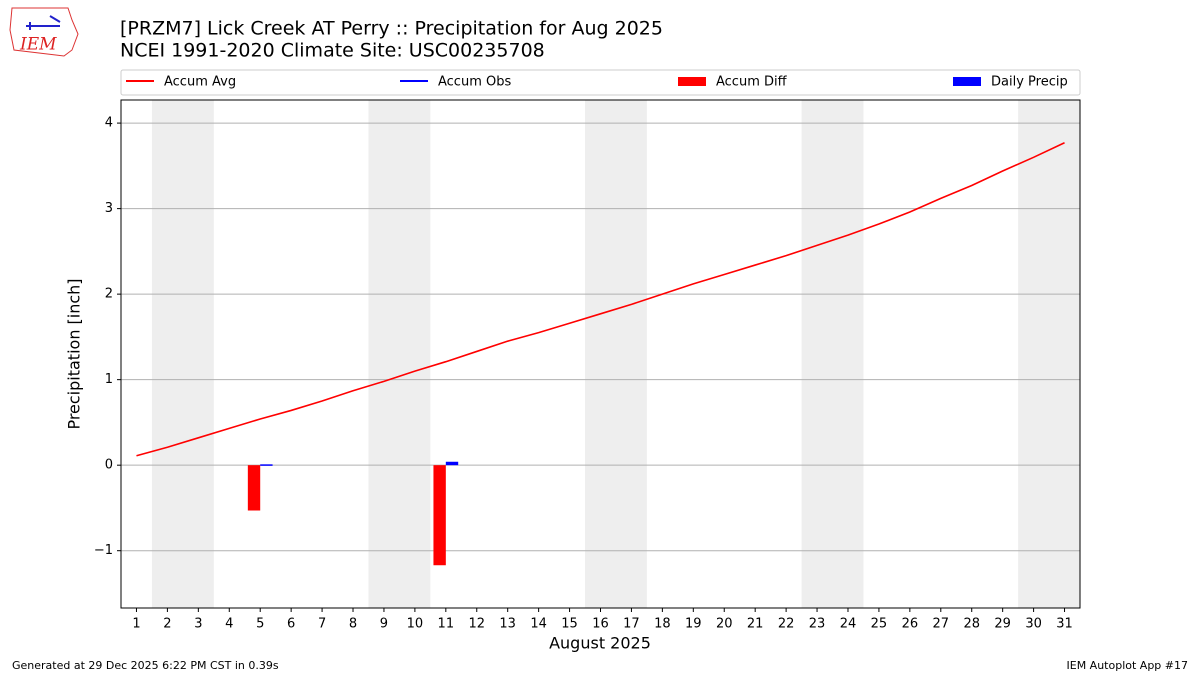 The width and height of the screenshot is (1200, 675). Describe the element at coordinates (631, 624) in the screenshot. I see `x-tick-label: 17` at that location.